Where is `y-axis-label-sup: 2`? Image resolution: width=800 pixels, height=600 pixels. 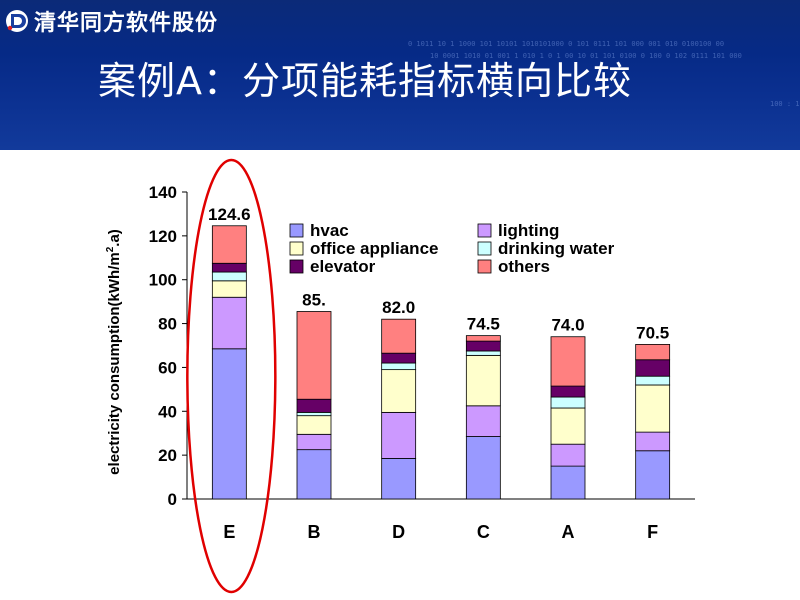
y-axis-label-sup: 2 is located at coordinates (110, 249).